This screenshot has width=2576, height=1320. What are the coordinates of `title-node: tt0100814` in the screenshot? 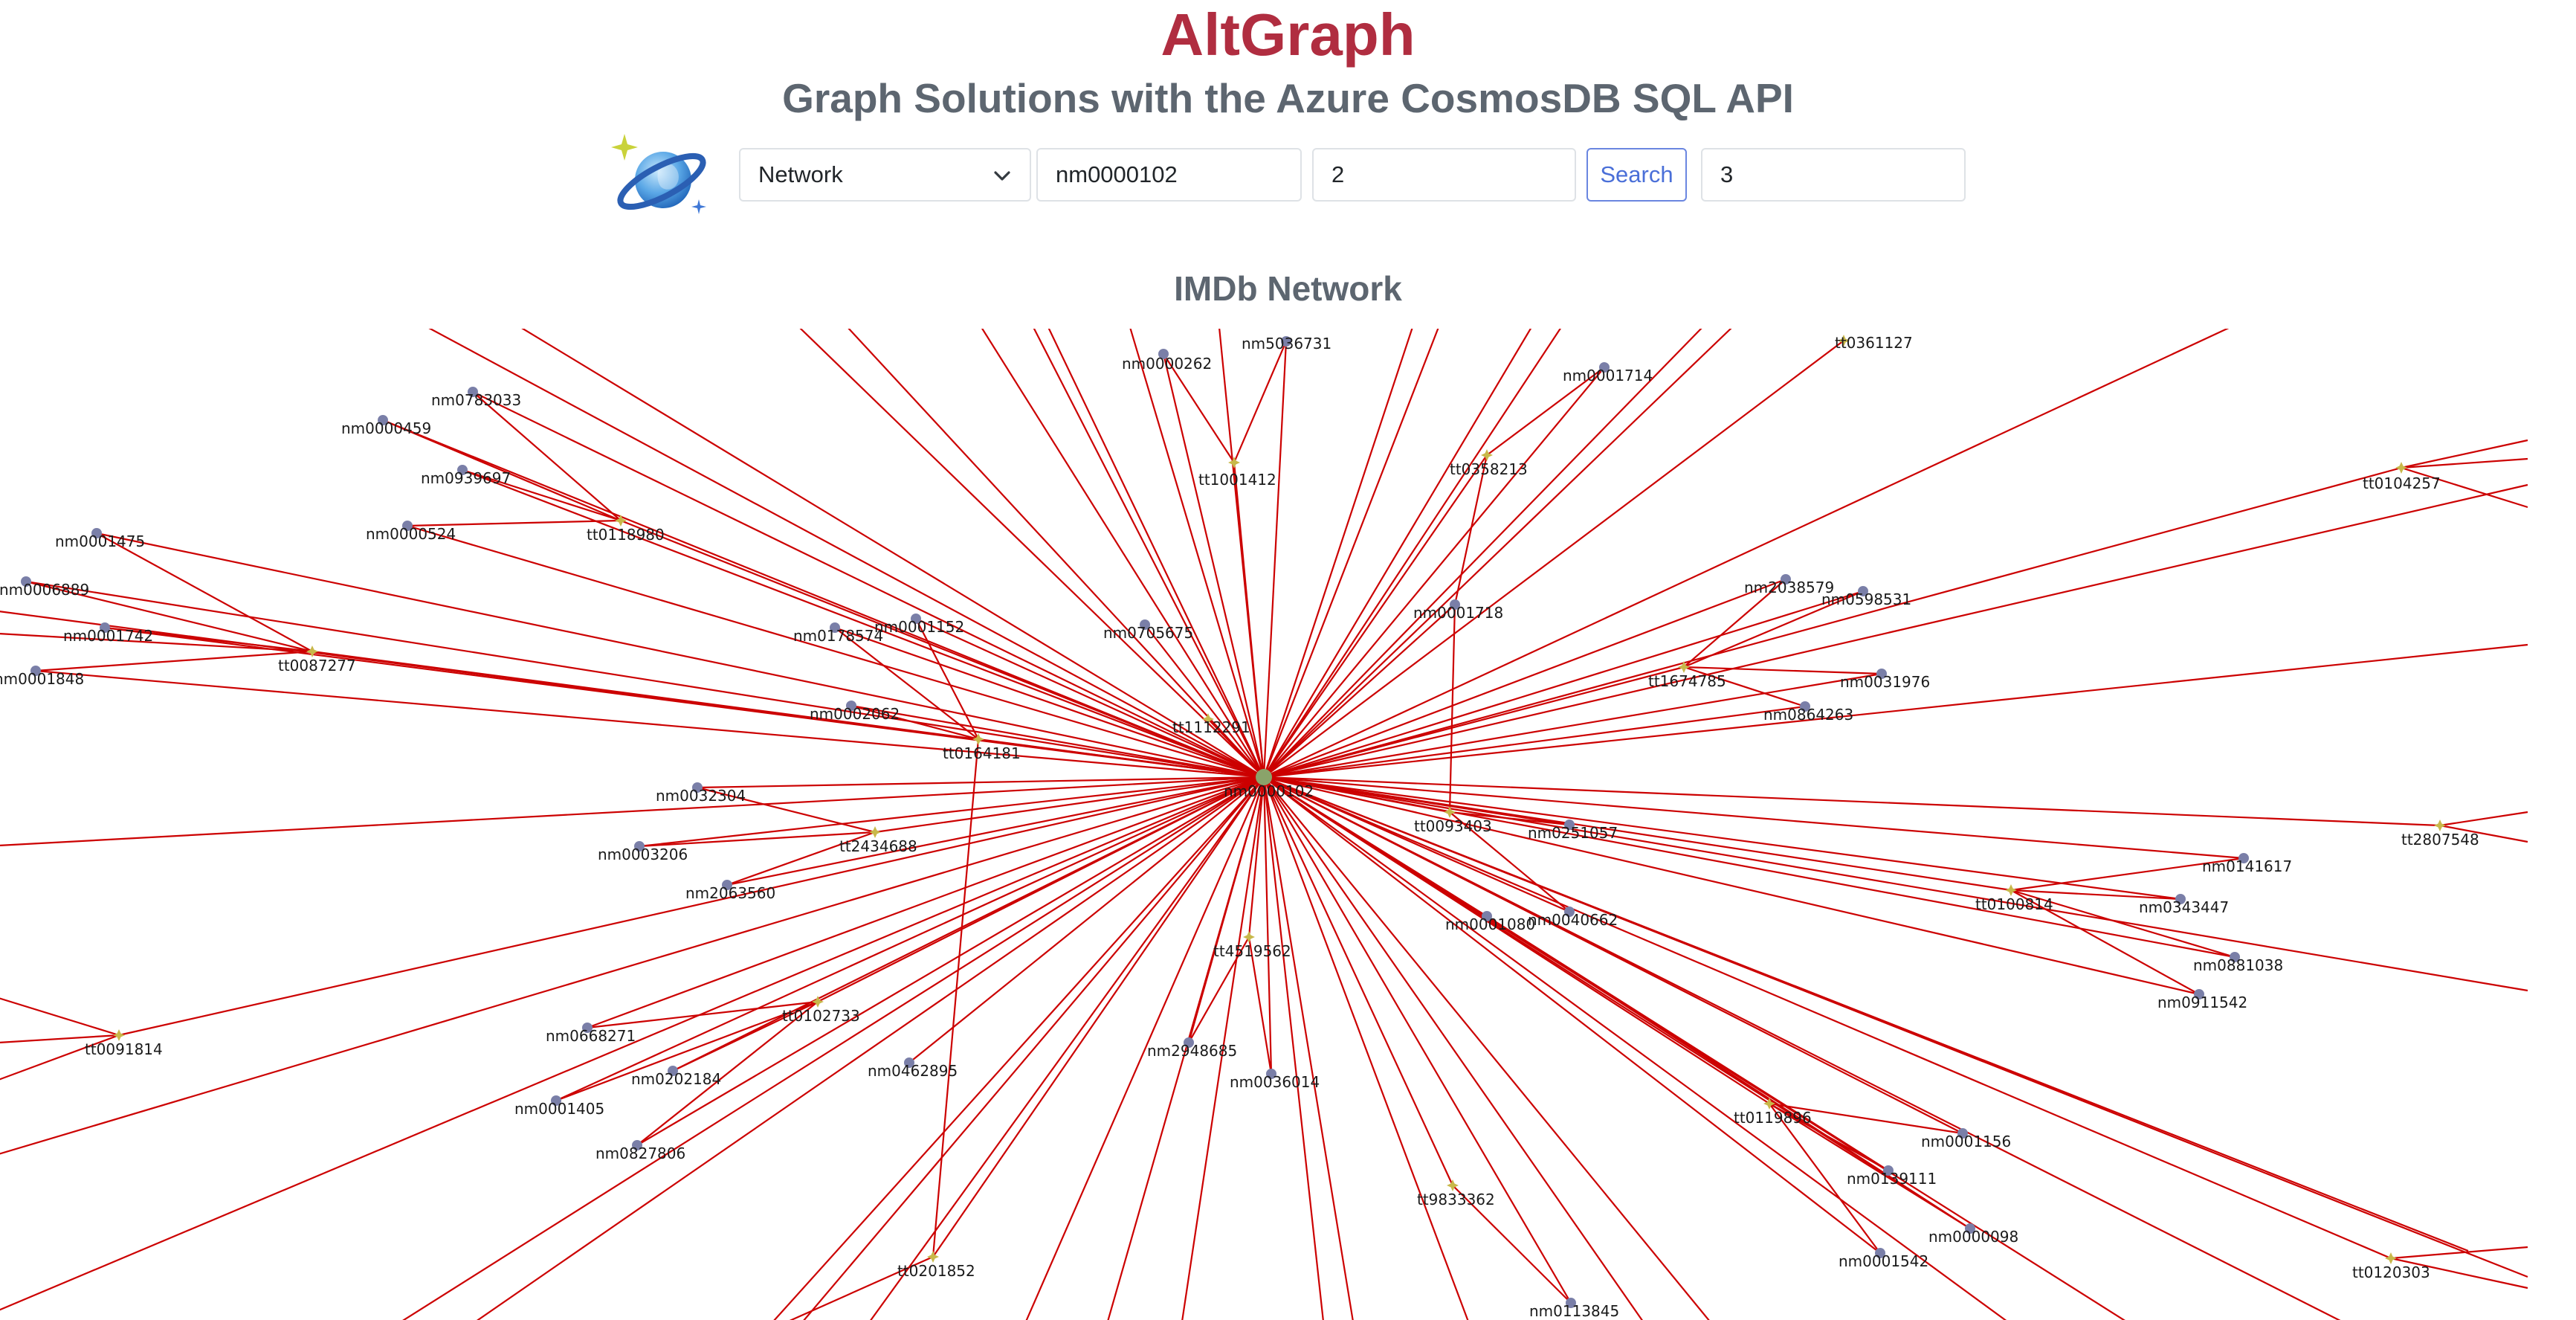 It's located at (2014, 898).